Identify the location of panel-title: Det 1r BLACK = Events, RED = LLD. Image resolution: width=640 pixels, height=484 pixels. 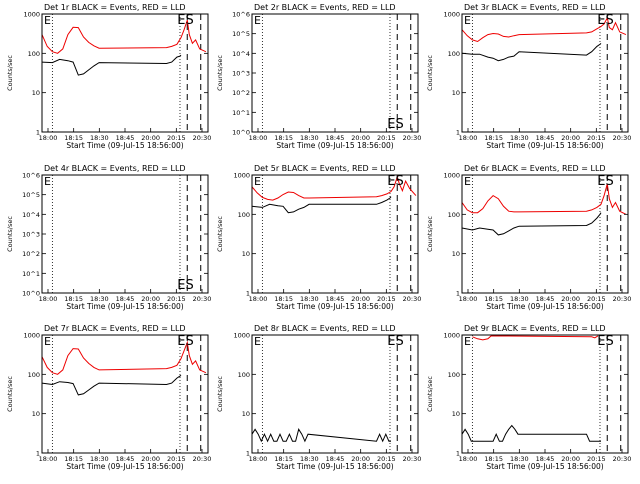
(115, 7).